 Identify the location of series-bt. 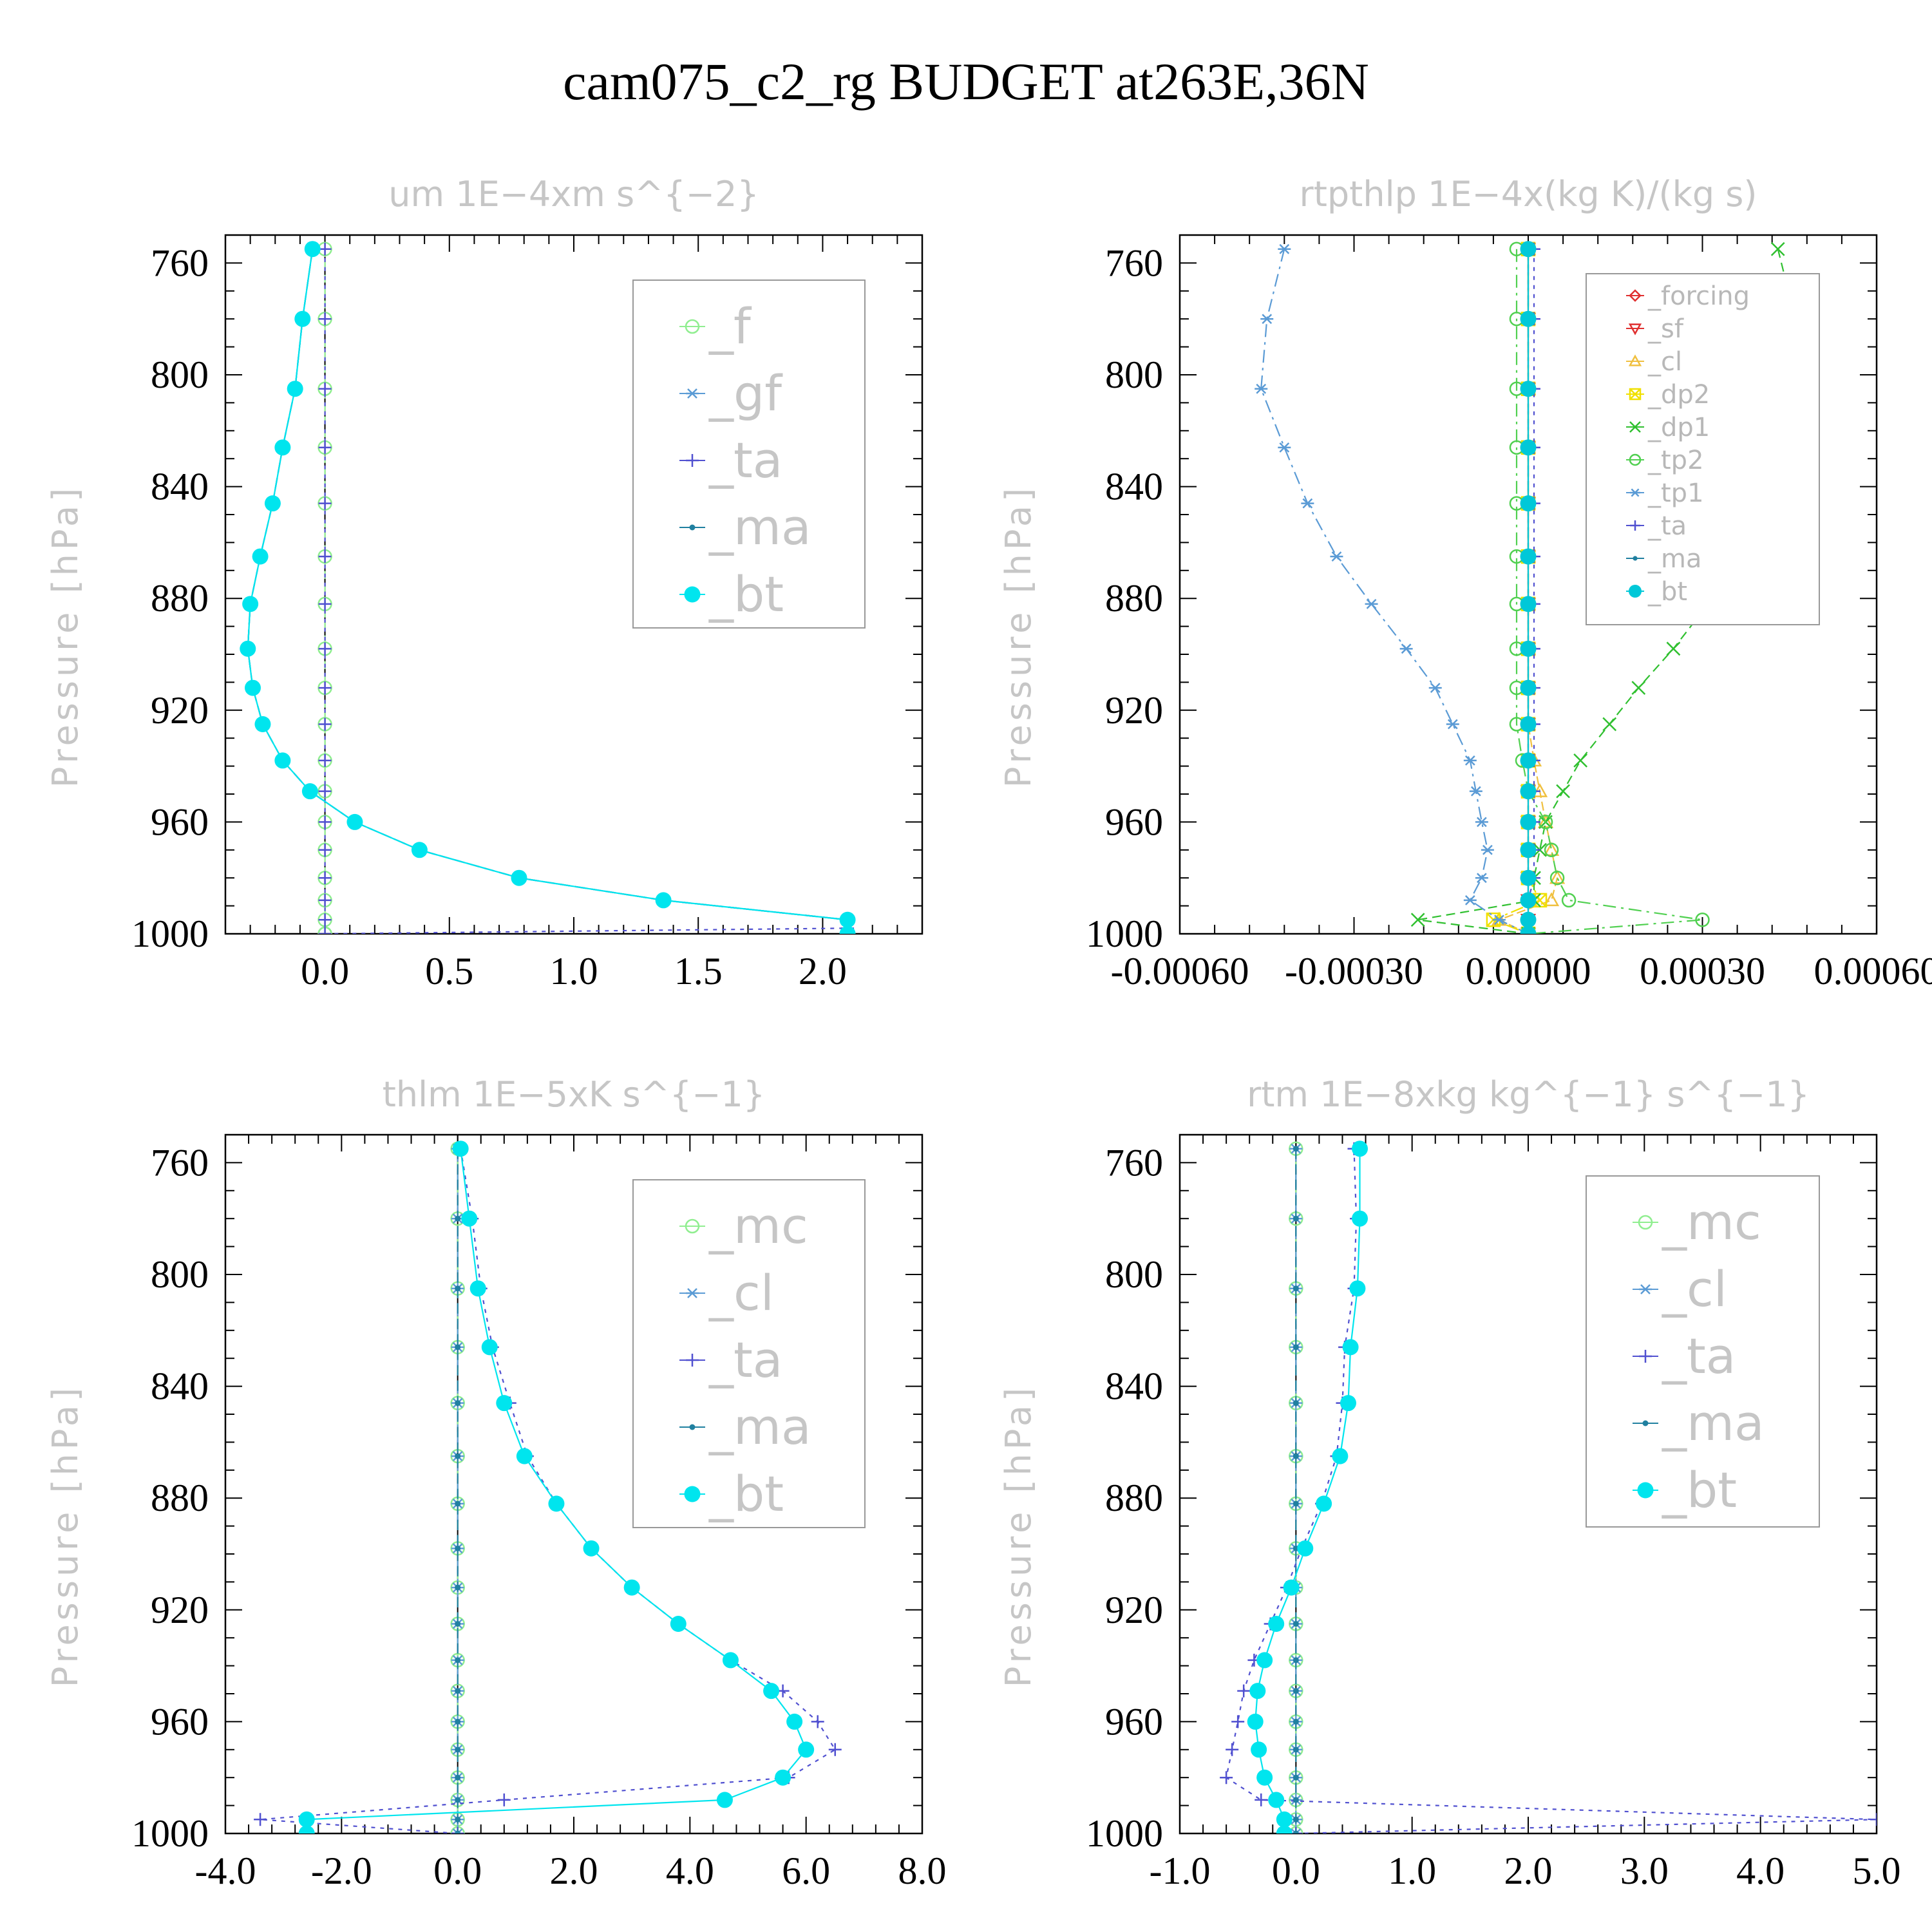
(556, 1487).